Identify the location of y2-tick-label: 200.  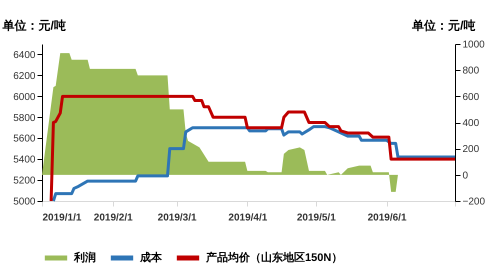
(471, 150).